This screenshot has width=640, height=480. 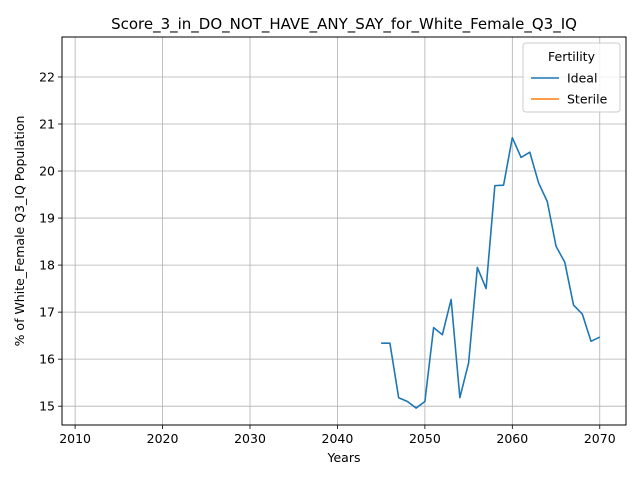 I want to click on y-tick-label: 22, so click(x=47, y=76).